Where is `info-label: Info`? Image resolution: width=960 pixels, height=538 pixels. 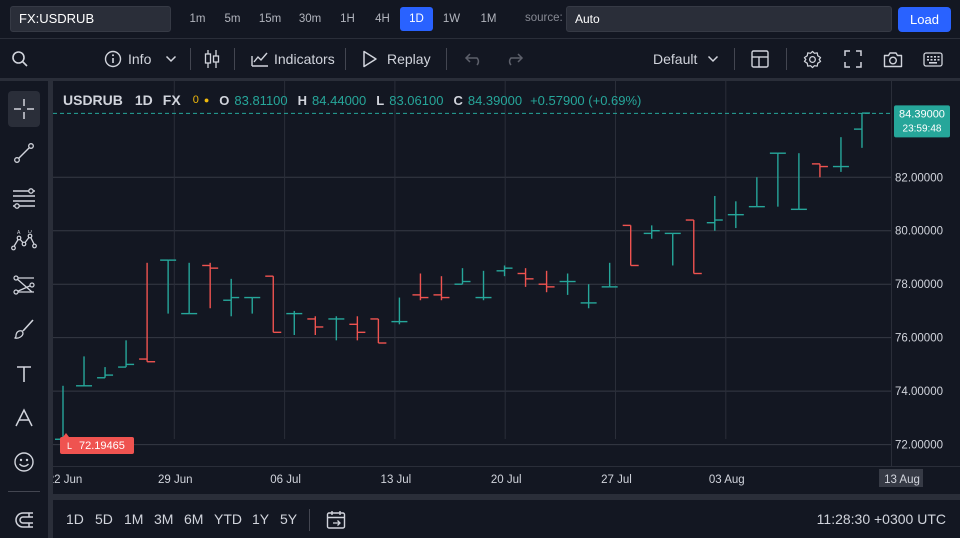
info-label: Info is located at coordinates (140, 59).